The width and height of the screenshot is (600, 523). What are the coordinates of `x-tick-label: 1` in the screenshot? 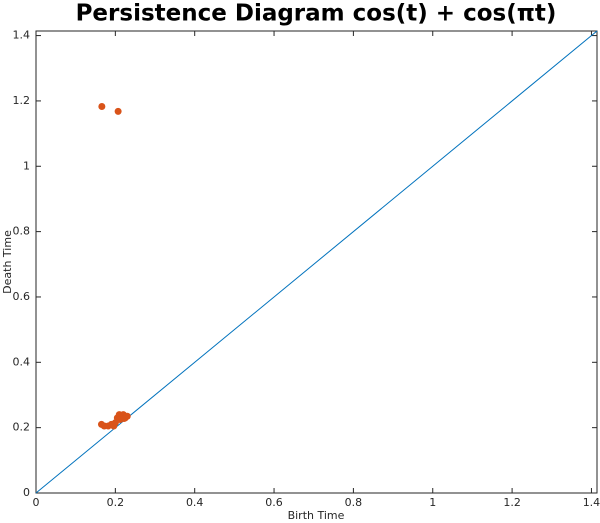 It's located at (432, 502).